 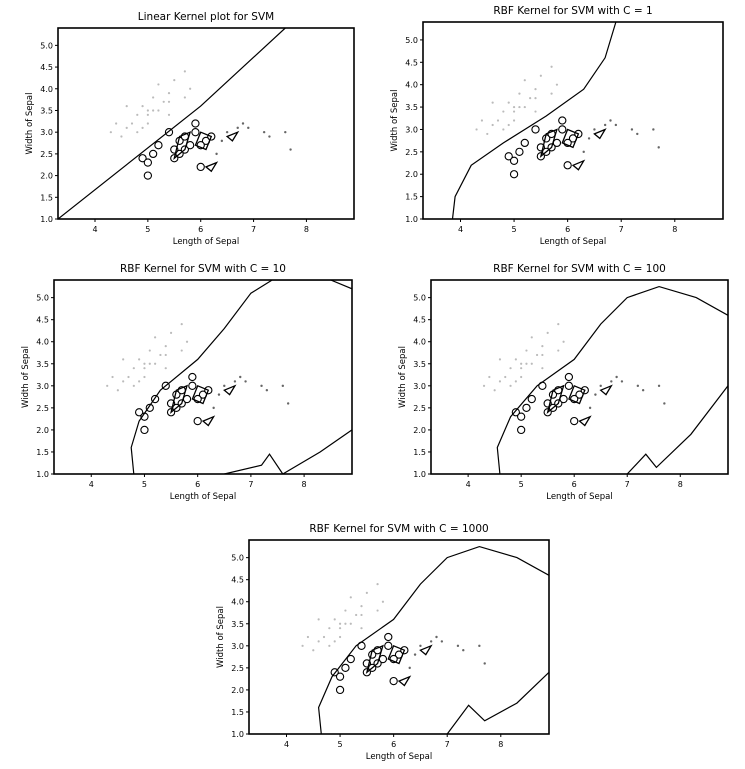 I want to click on plot-frame, so click(x=573, y=120).